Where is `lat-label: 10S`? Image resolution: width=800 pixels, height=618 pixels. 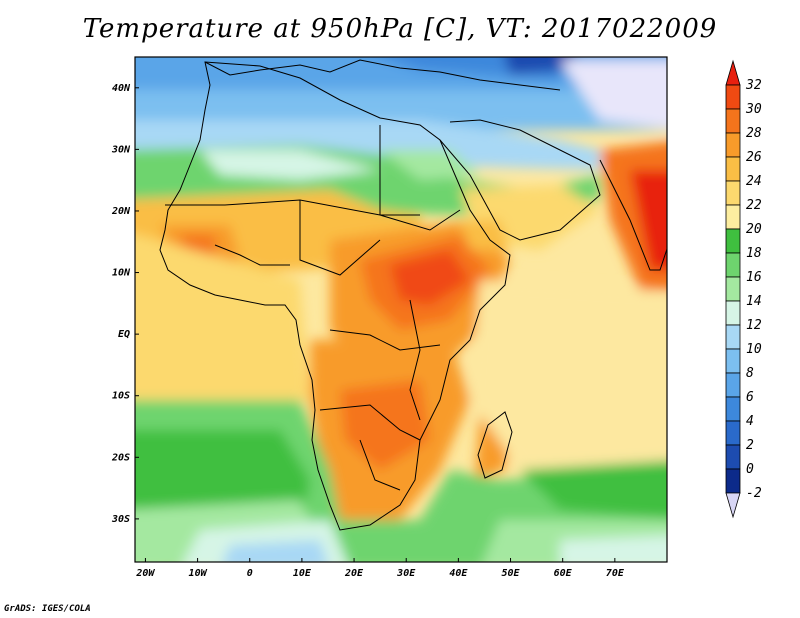 lat-label: 10S is located at coordinates (121, 396).